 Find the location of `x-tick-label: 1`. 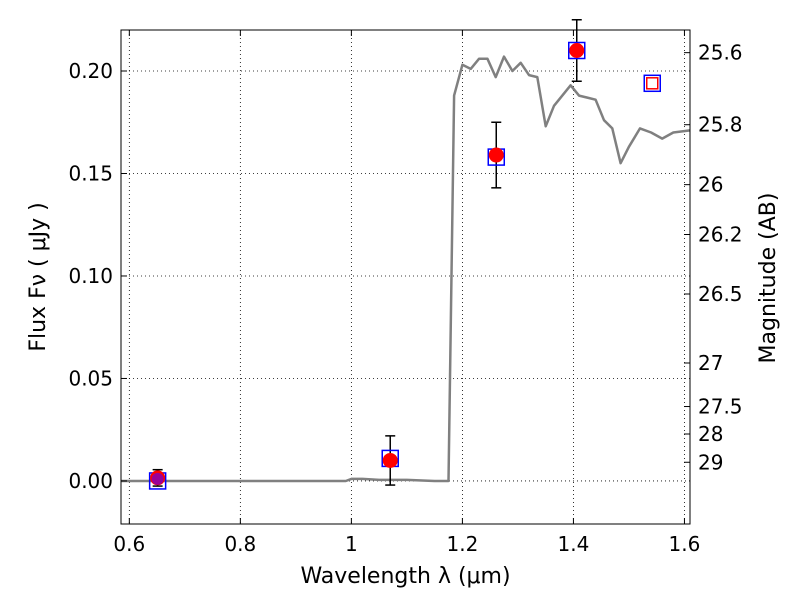

x-tick-label: 1 is located at coordinates (351, 544).